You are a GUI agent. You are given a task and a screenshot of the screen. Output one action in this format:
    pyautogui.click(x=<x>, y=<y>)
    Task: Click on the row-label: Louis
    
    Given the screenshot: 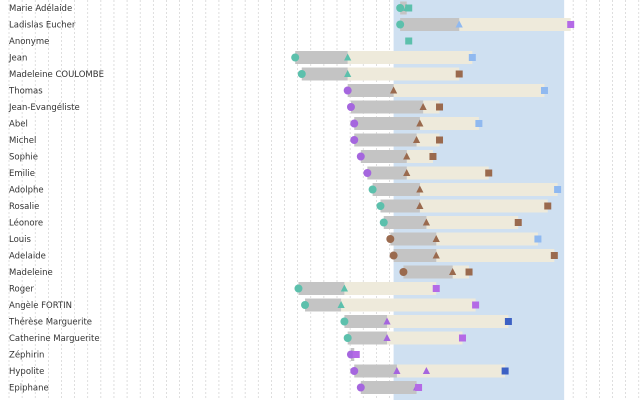 What is the action you would take?
    pyautogui.click(x=20, y=240)
    